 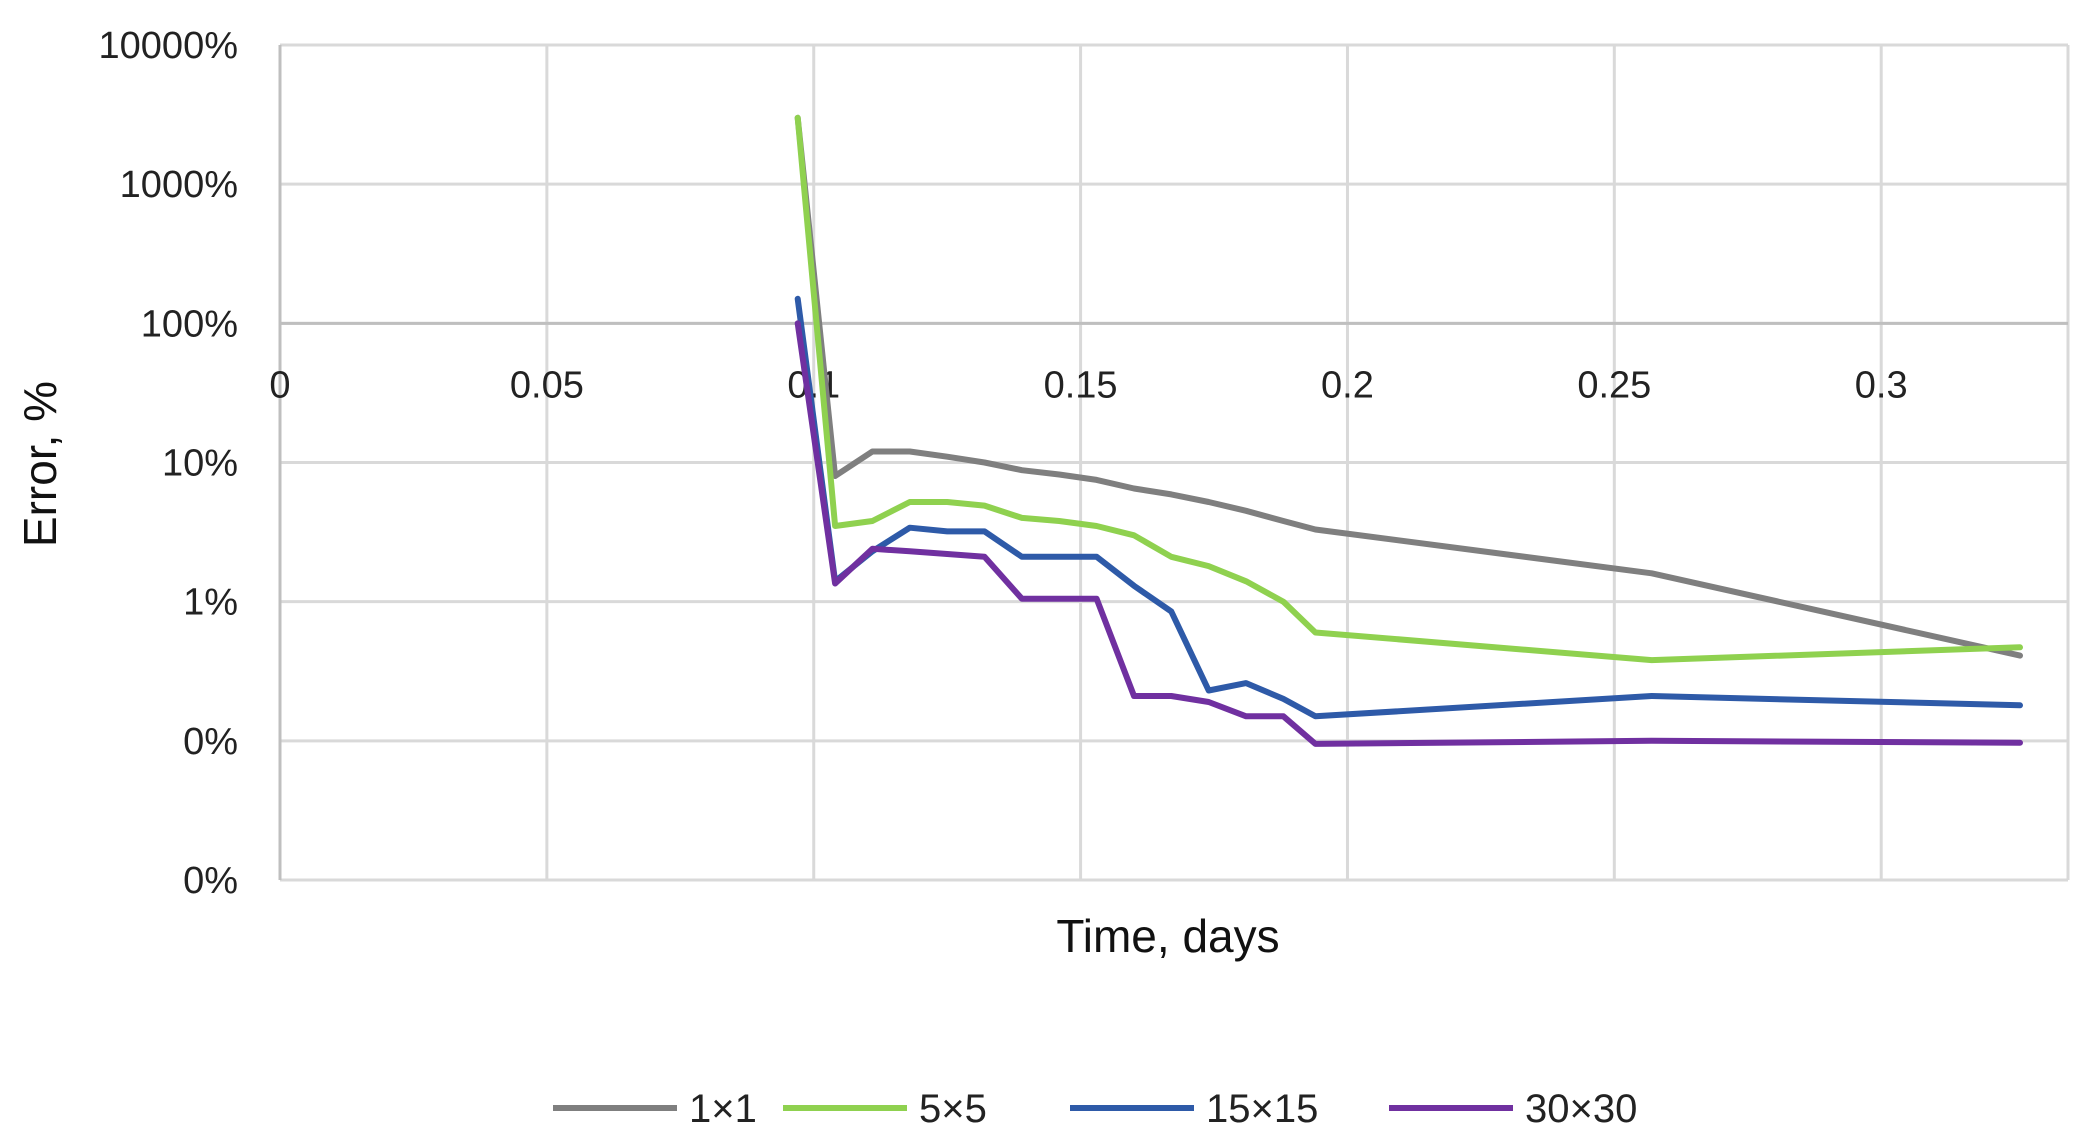 I want to click on legend-label: 30×30, so click(x=1581, y=1109).